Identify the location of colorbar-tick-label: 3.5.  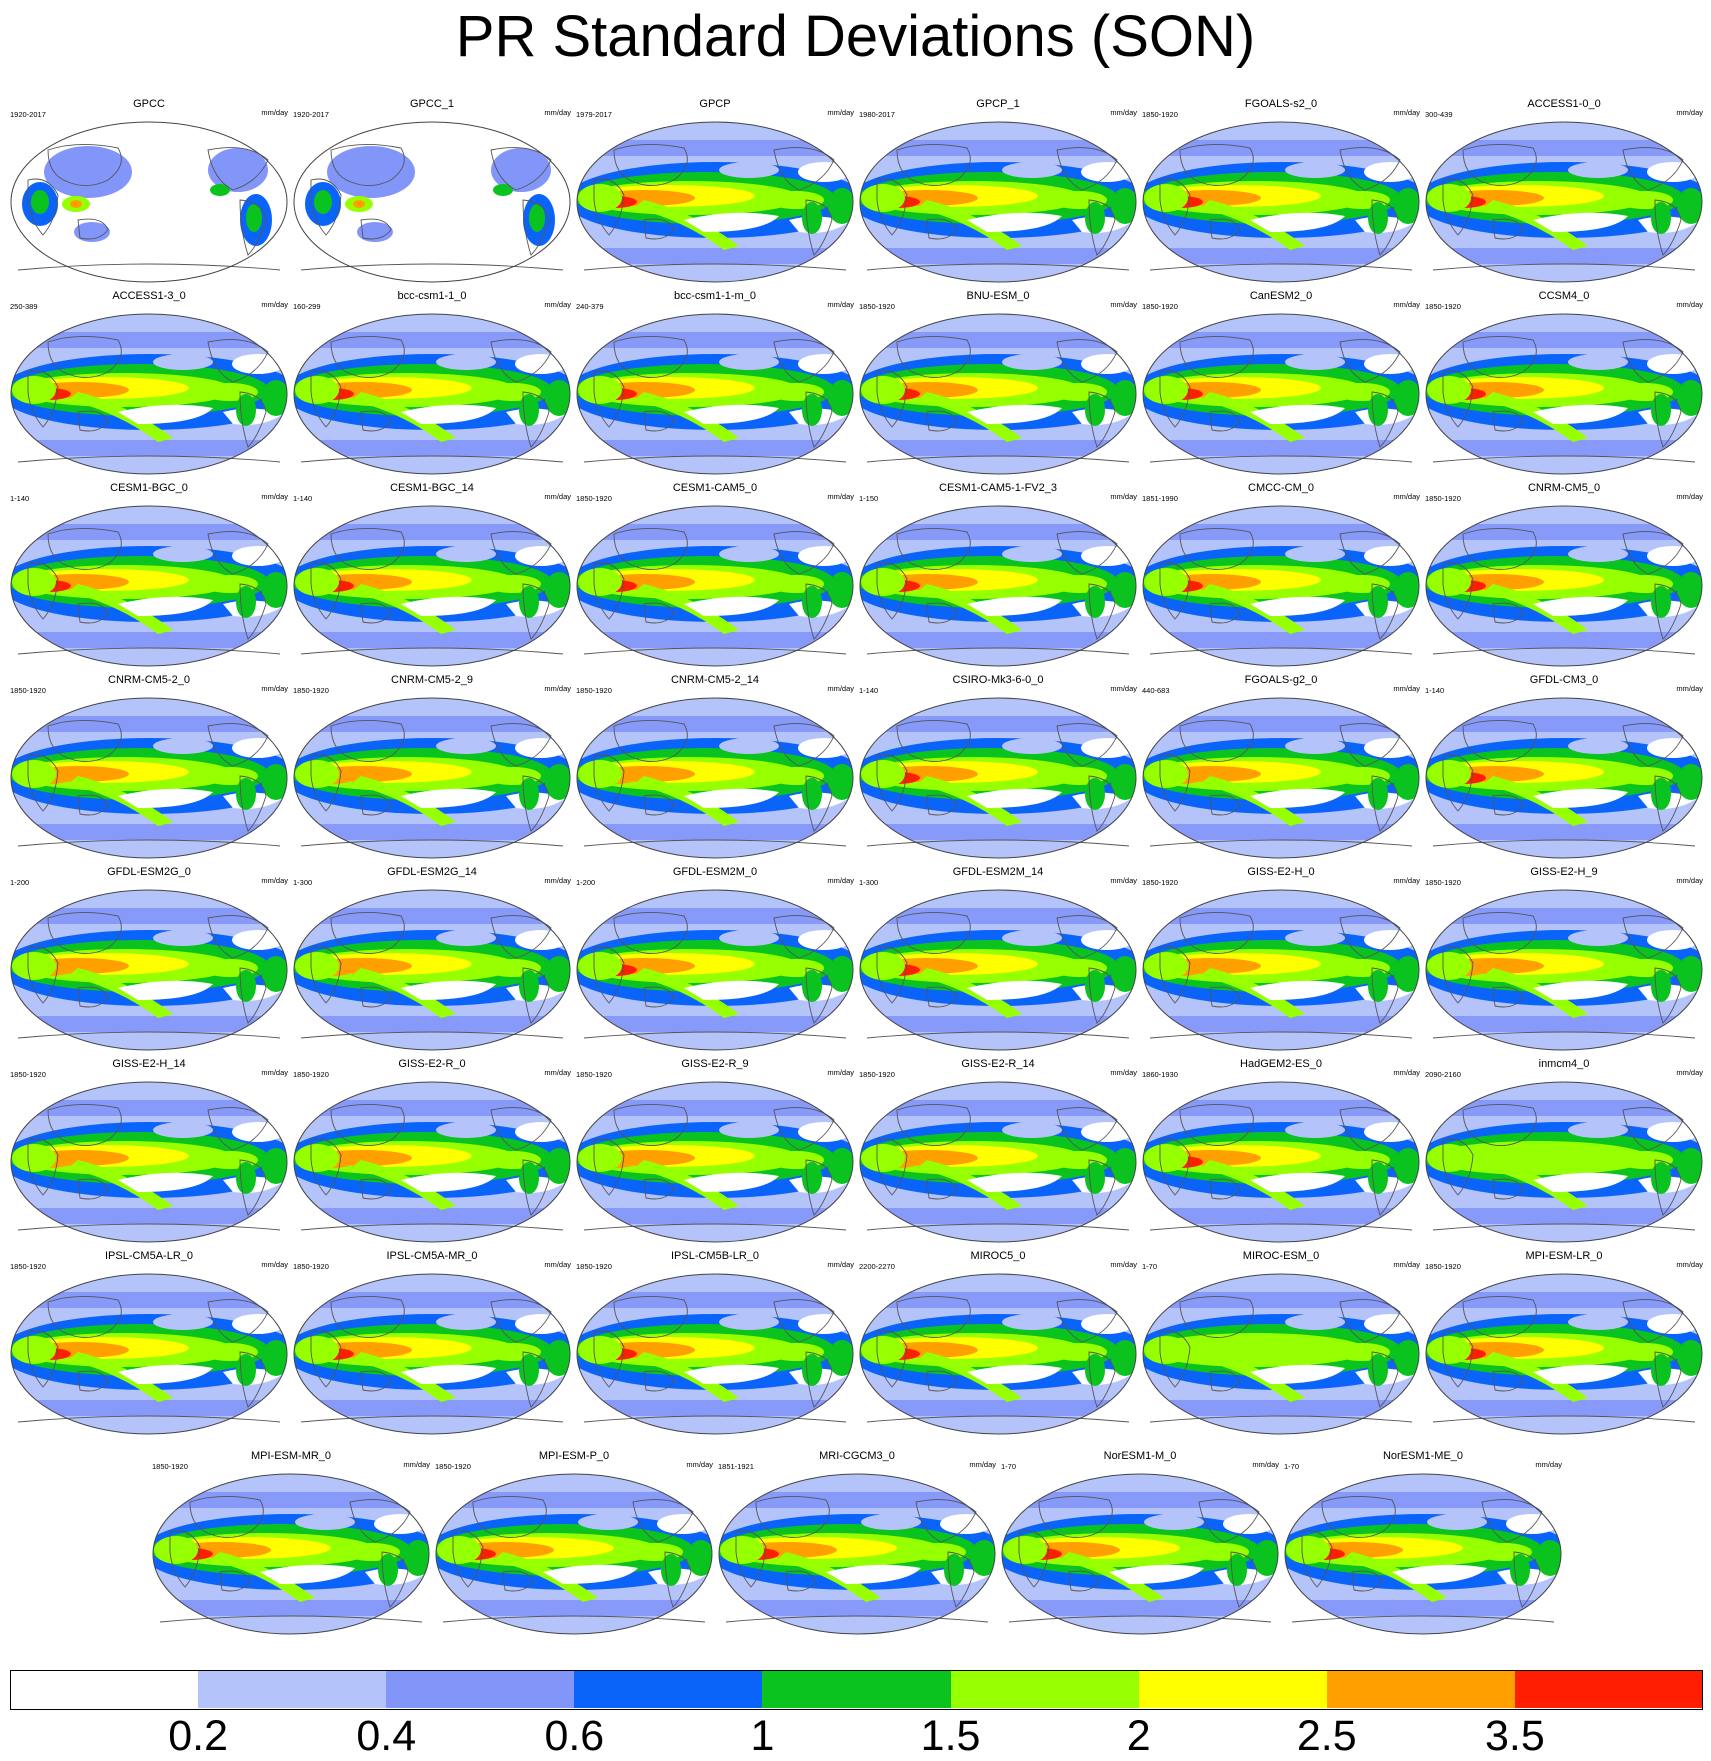
(1514, 1736).